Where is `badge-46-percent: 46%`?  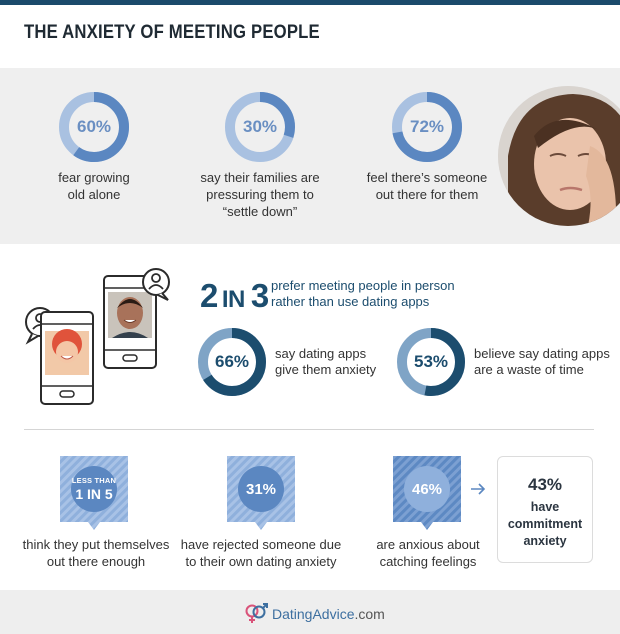 badge-46-percent: 46% is located at coordinates (427, 493).